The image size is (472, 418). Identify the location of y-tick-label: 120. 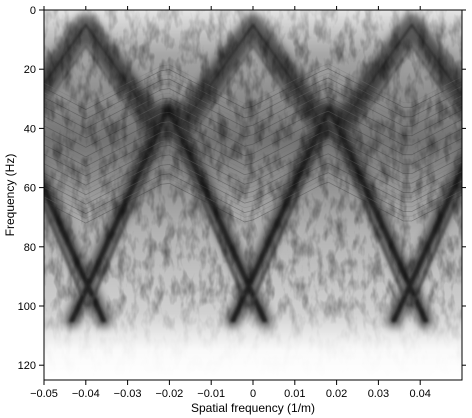
(27, 366).